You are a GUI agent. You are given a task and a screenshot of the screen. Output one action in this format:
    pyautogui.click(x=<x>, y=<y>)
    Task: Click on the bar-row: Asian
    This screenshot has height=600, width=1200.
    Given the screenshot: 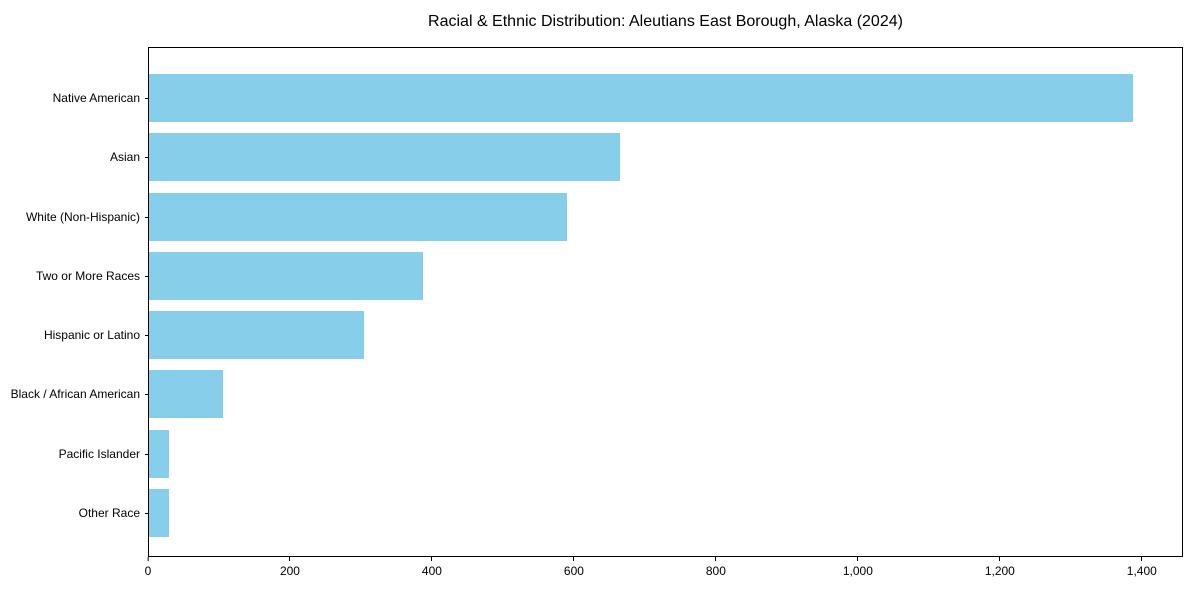 What is the action you would take?
    pyautogui.click(x=646, y=157)
    